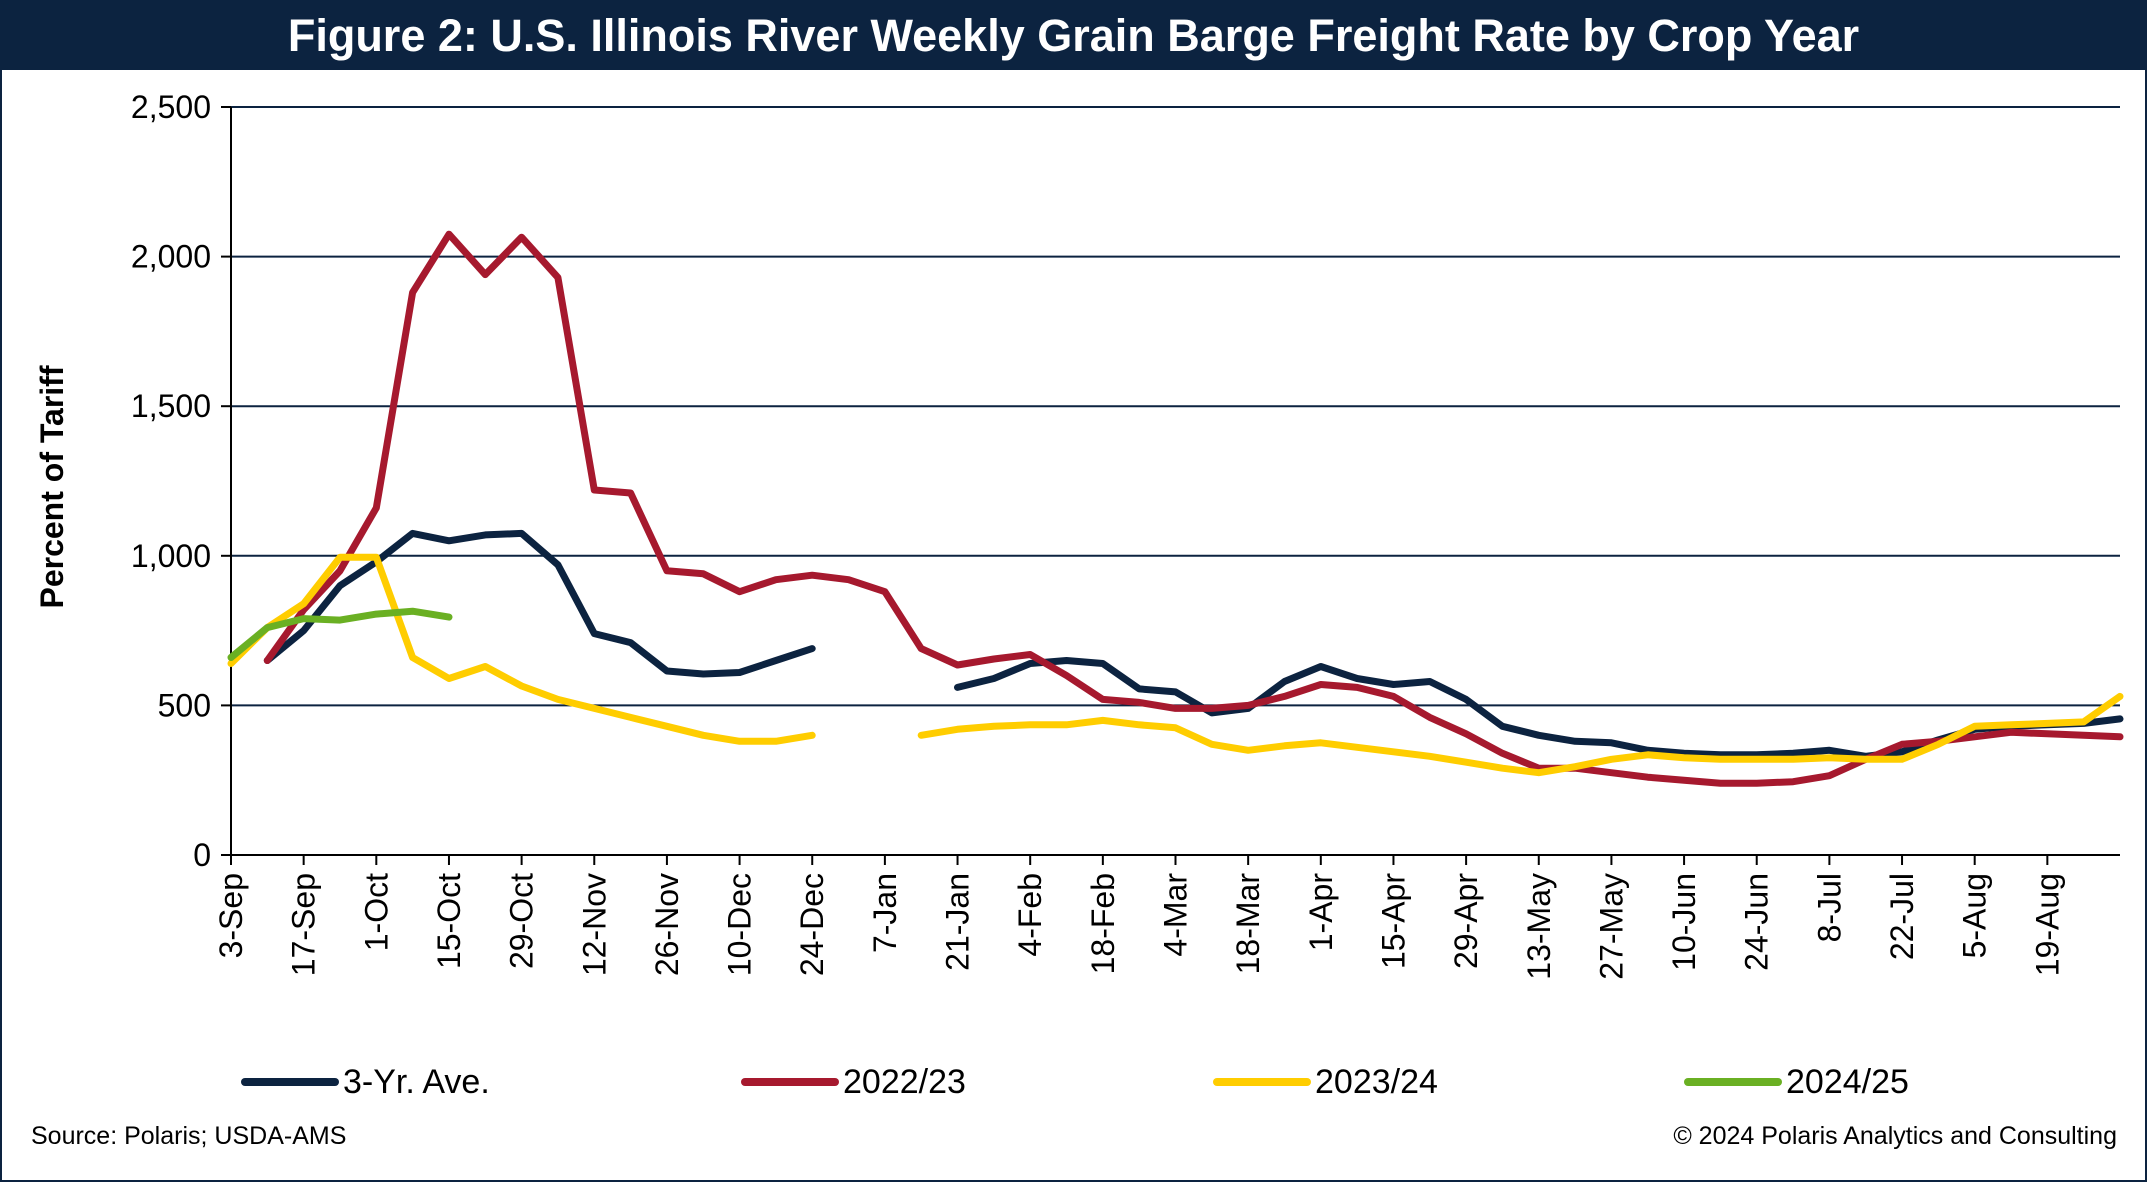 This screenshot has width=2147, height=1182. What do you see at coordinates (522, 921) in the screenshot?
I see `x-tick-label: 29-Oct` at bounding box center [522, 921].